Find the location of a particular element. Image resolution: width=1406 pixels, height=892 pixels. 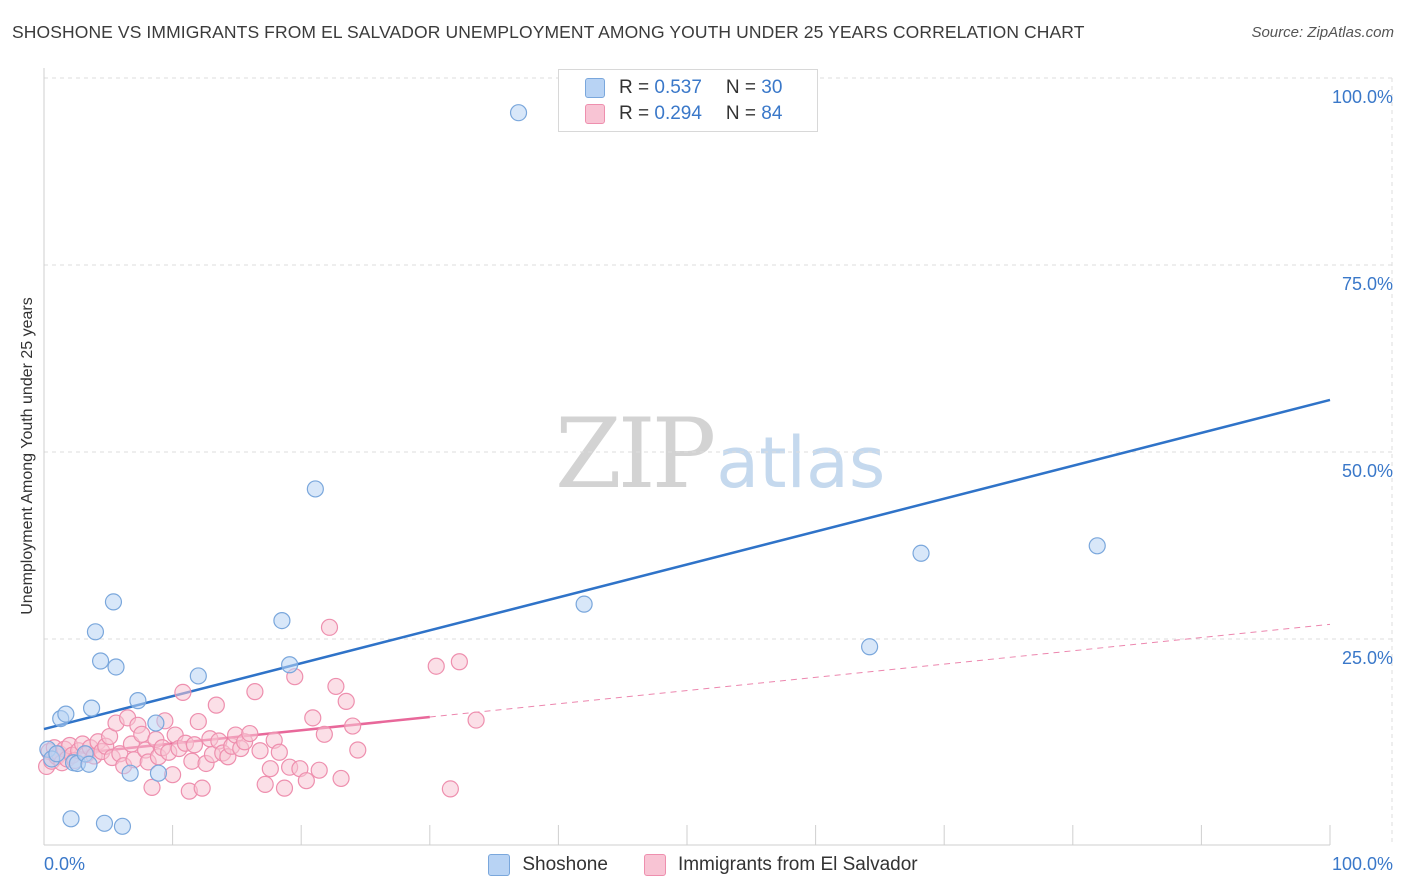

legend-text-shoshone: R = 0.537 N = 30 is located at coordinates (700, 88).